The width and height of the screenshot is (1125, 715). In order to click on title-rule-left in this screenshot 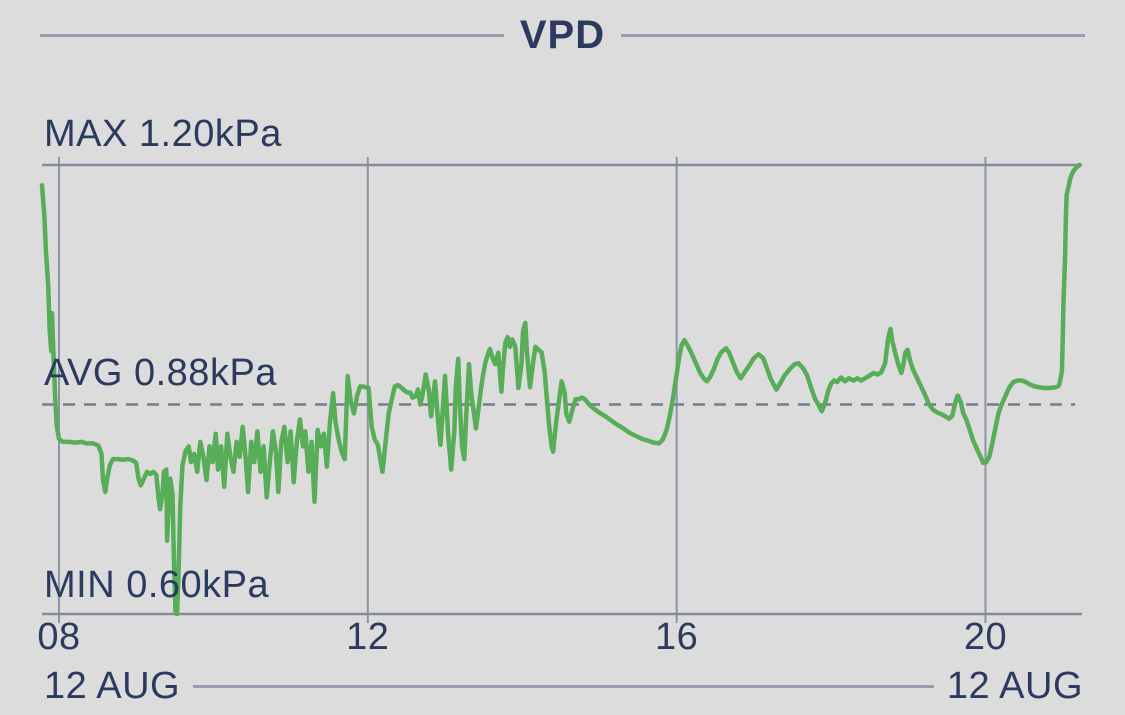, I will do `click(272, 35)`.